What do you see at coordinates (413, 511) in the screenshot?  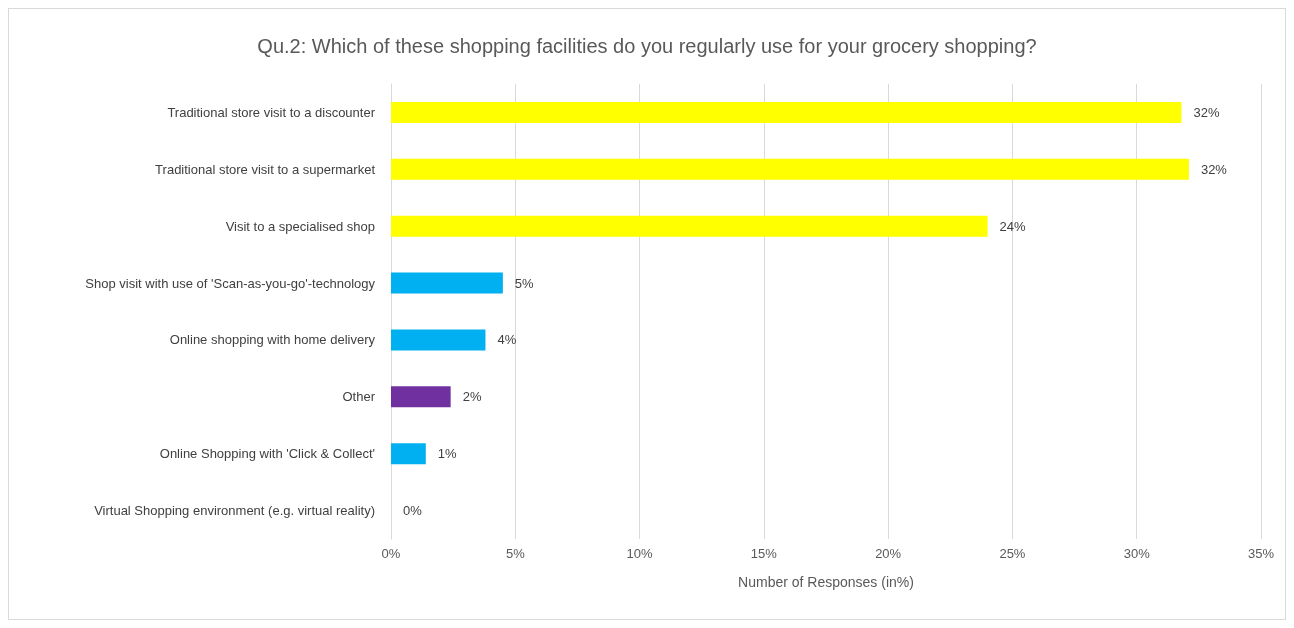 I see `data-label: 0%` at bounding box center [413, 511].